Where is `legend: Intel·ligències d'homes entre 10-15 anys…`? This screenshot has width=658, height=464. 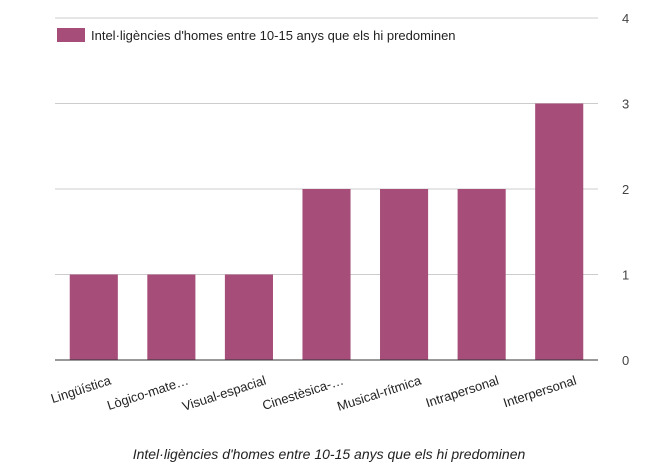 legend: Intel·ligències d'homes entre 10-15 anys… is located at coordinates (256, 35).